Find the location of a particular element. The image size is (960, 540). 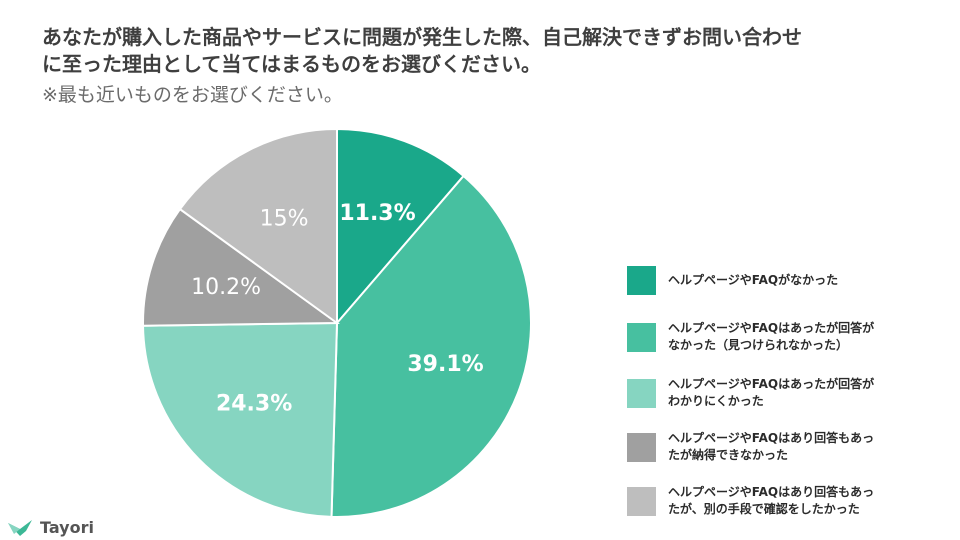

legend-label-line-2: なかった（見つけられなかった） is located at coordinates (758, 345).